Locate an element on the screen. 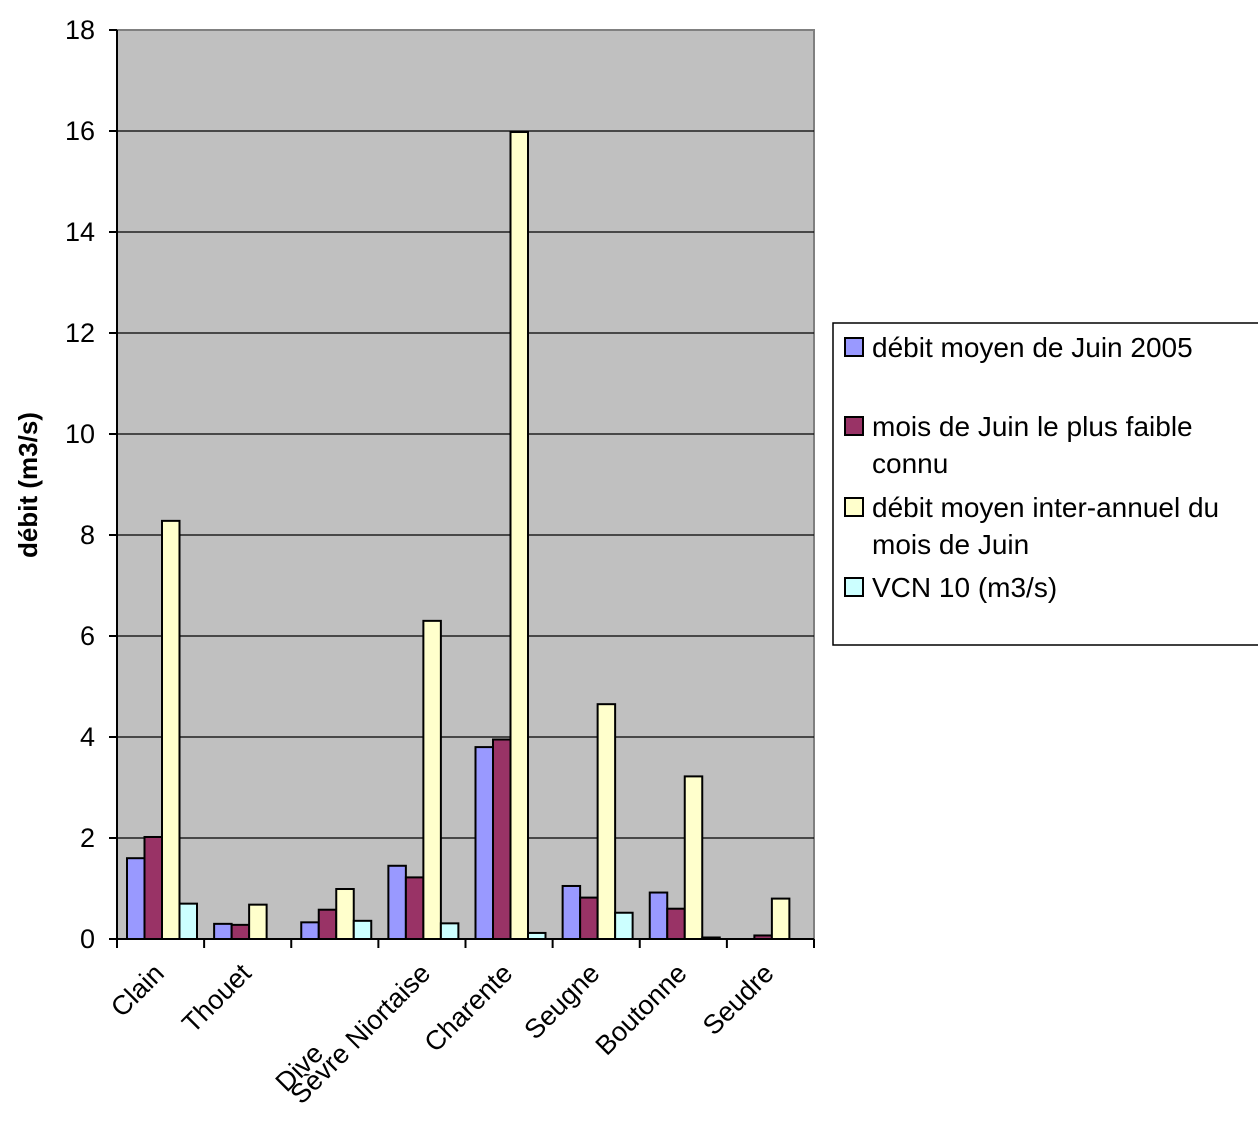  x-category-label: Seudre is located at coordinates (738, 999).